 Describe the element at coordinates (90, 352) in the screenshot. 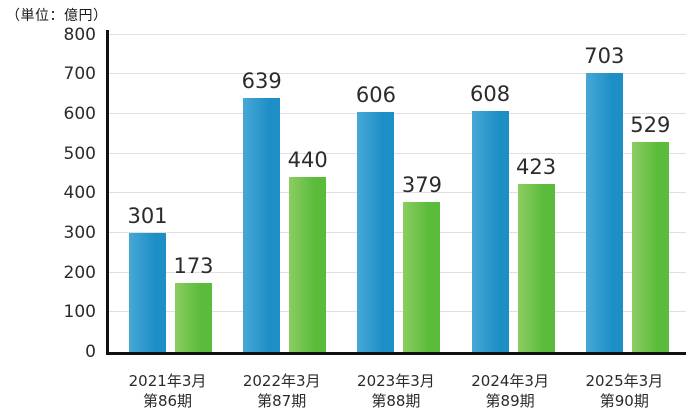

I see `y-tick-label-0: 0` at that location.